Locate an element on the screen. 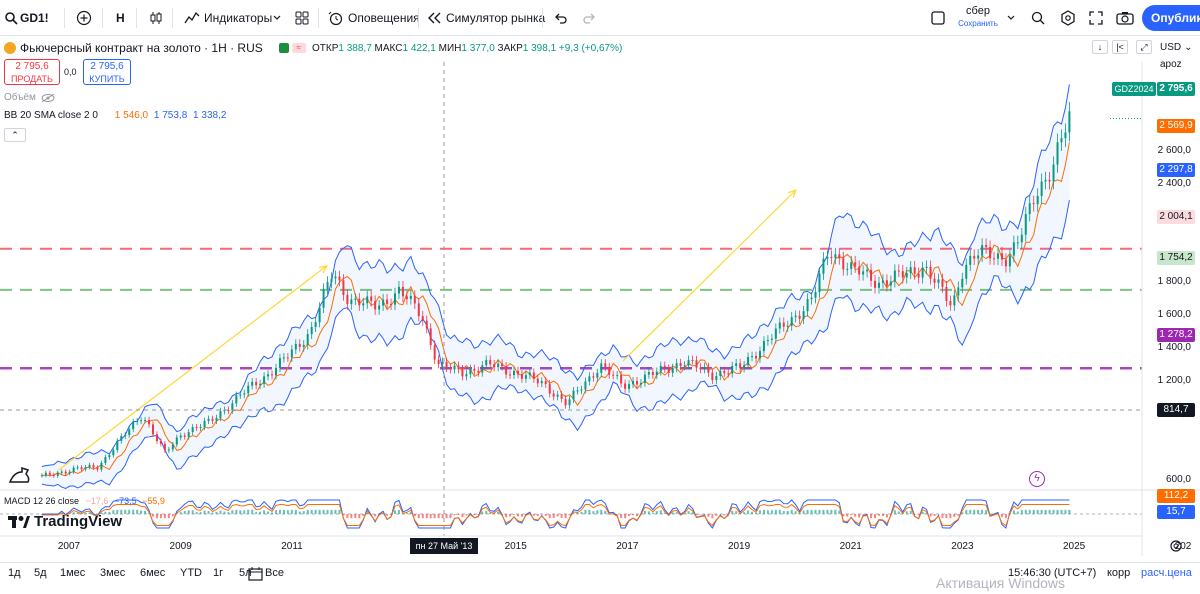 The width and height of the screenshot is (1200, 594). settings-button is located at coordinates (1068, 18).